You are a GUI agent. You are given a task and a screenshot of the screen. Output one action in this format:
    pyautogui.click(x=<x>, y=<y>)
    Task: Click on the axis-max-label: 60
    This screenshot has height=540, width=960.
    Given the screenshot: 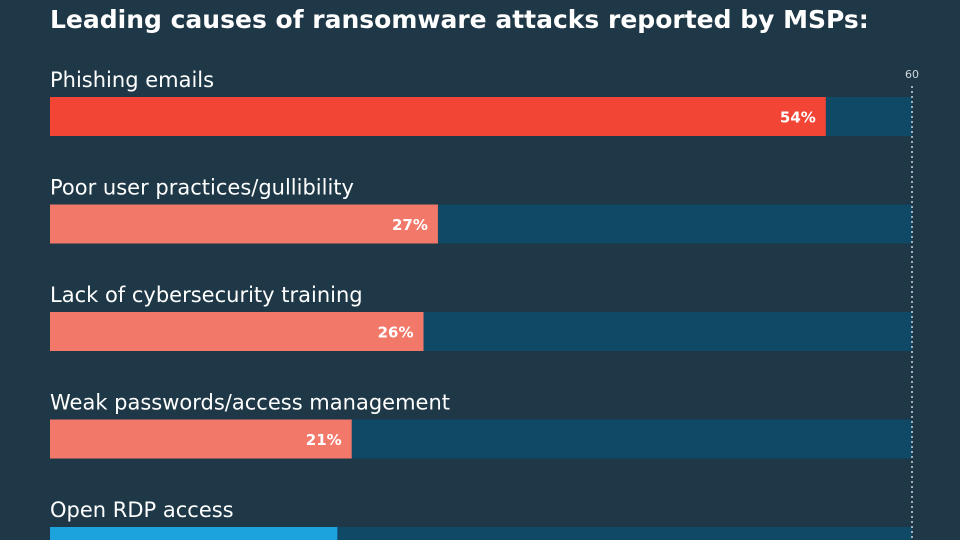 What is the action you would take?
    pyautogui.click(x=912, y=74)
    